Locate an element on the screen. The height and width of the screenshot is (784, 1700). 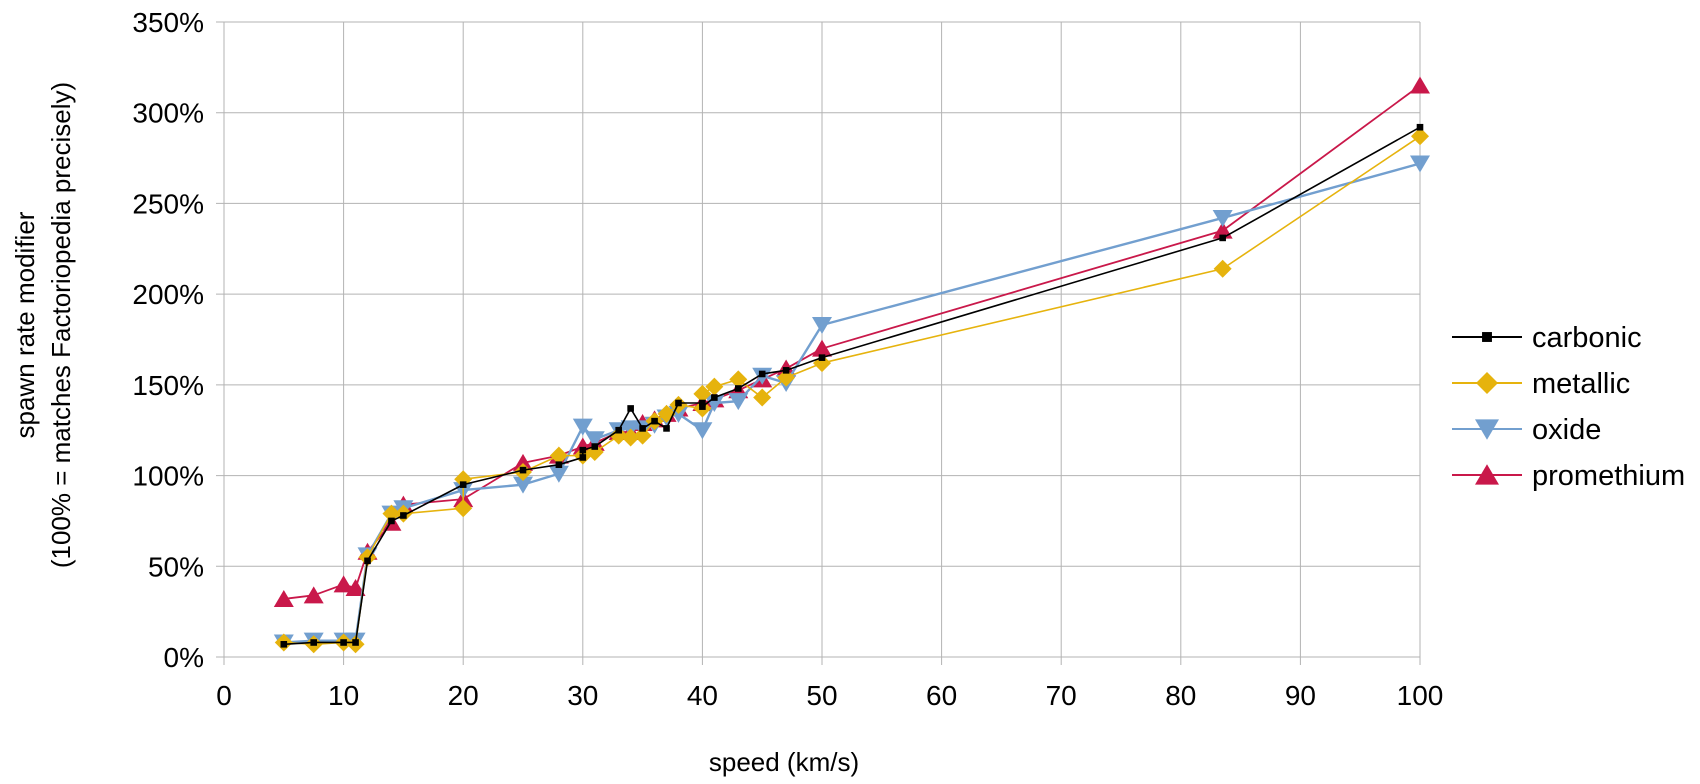
y-tick-label: 50% is located at coordinates (176, 566).